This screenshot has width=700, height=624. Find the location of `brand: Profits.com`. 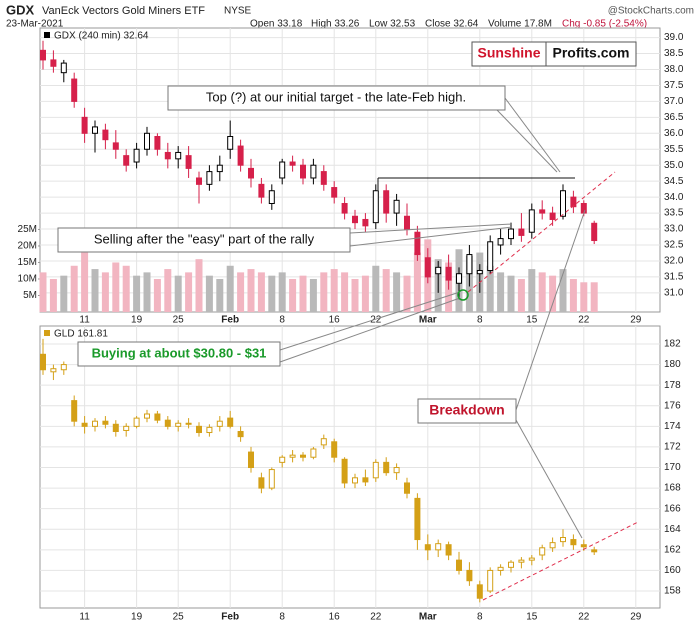

brand: Profits.com is located at coordinates (590, 53).